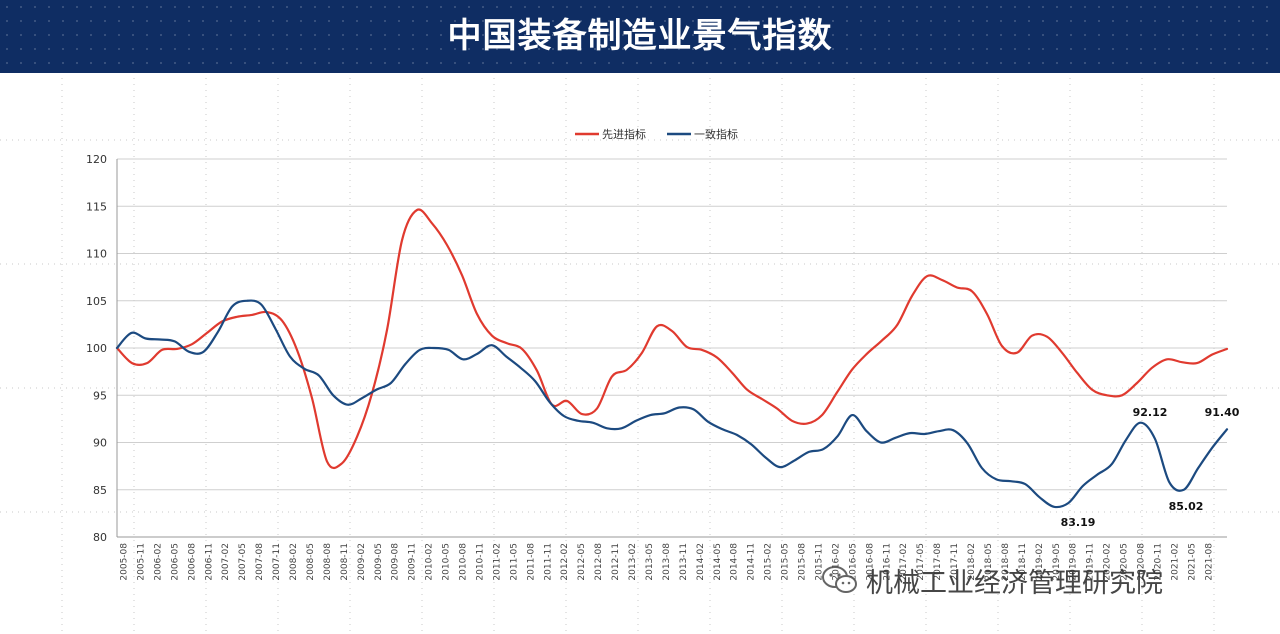 This screenshot has height=634, width=1280. I want to click on x-tick-label: 2021-05, so click(1192, 562).